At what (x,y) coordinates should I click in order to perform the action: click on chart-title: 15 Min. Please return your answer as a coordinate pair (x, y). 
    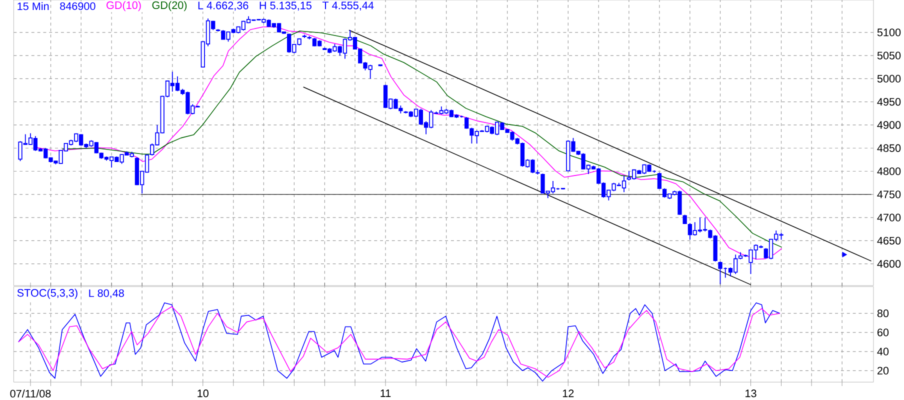
    Looking at the image, I should click on (33, 6).